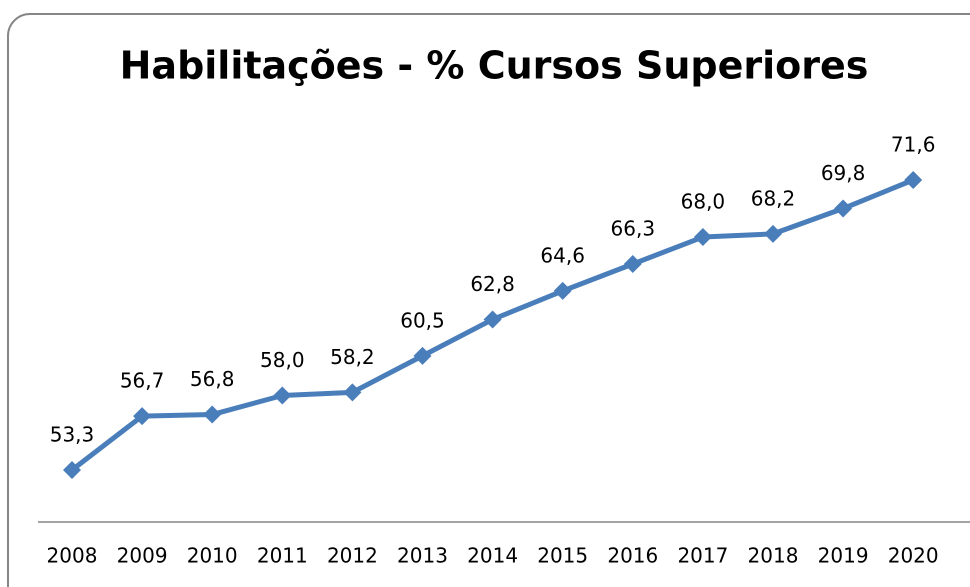  What do you see at coordinates (212, 379) in the screenshot?
I see `data-label: 56,8` at bounding box center [212, 379].